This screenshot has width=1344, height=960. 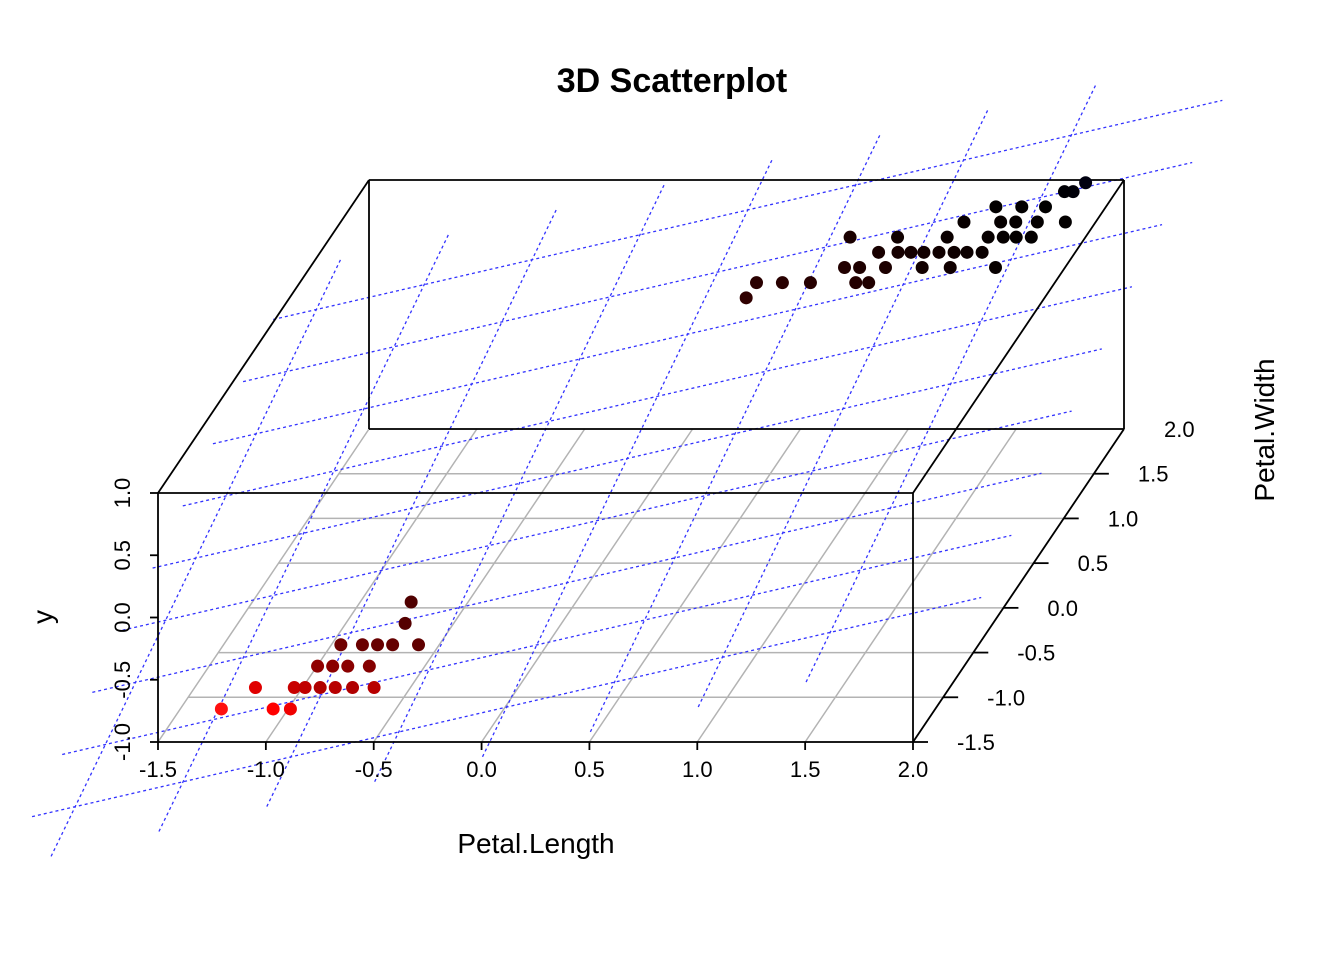 What do you see at coordinates (122, 493) in the screenshot?
I see `z-tick-label: 1.0` at bounding box center [122, 493].